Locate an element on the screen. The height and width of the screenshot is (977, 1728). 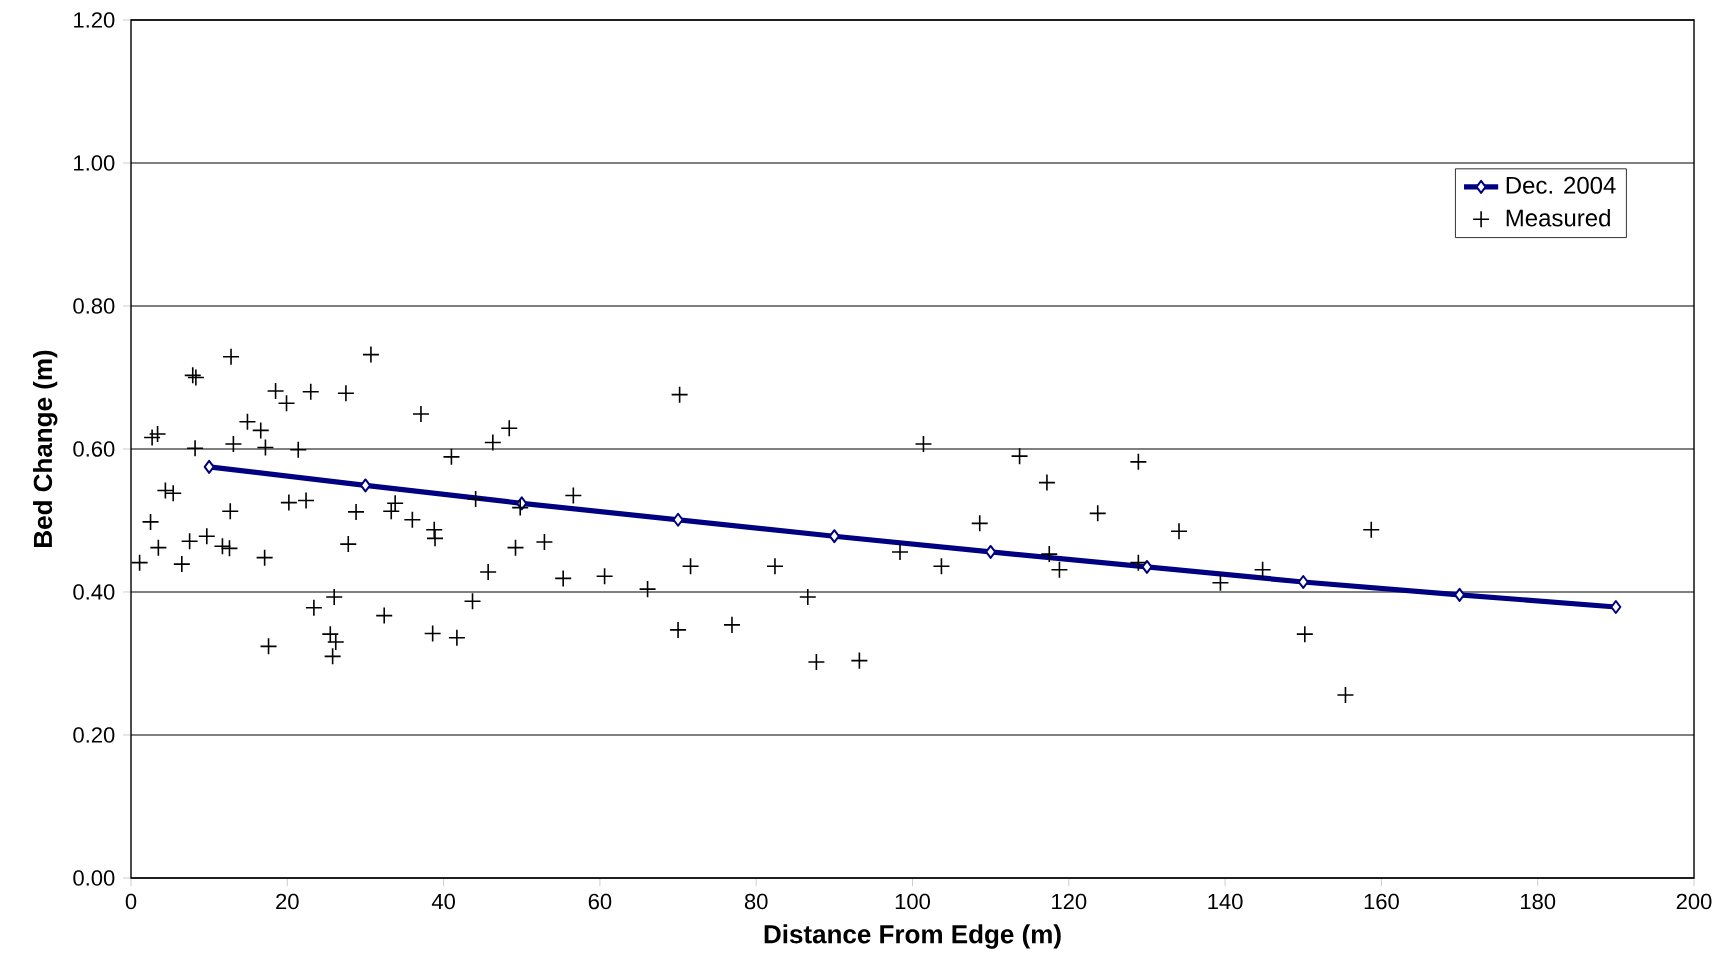
x-tick-label: 20 is located at coordinates (287, 901).